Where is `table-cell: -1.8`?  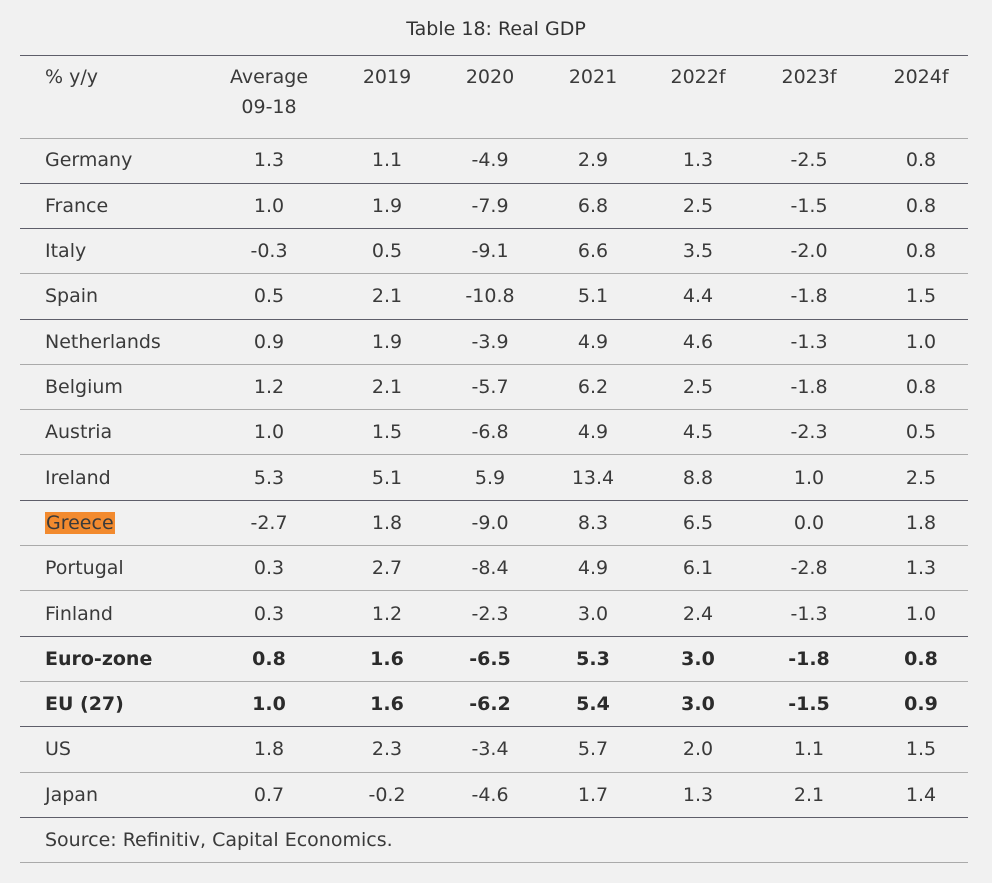 table-cell: -1.8 is located at coordinates (809, 387).